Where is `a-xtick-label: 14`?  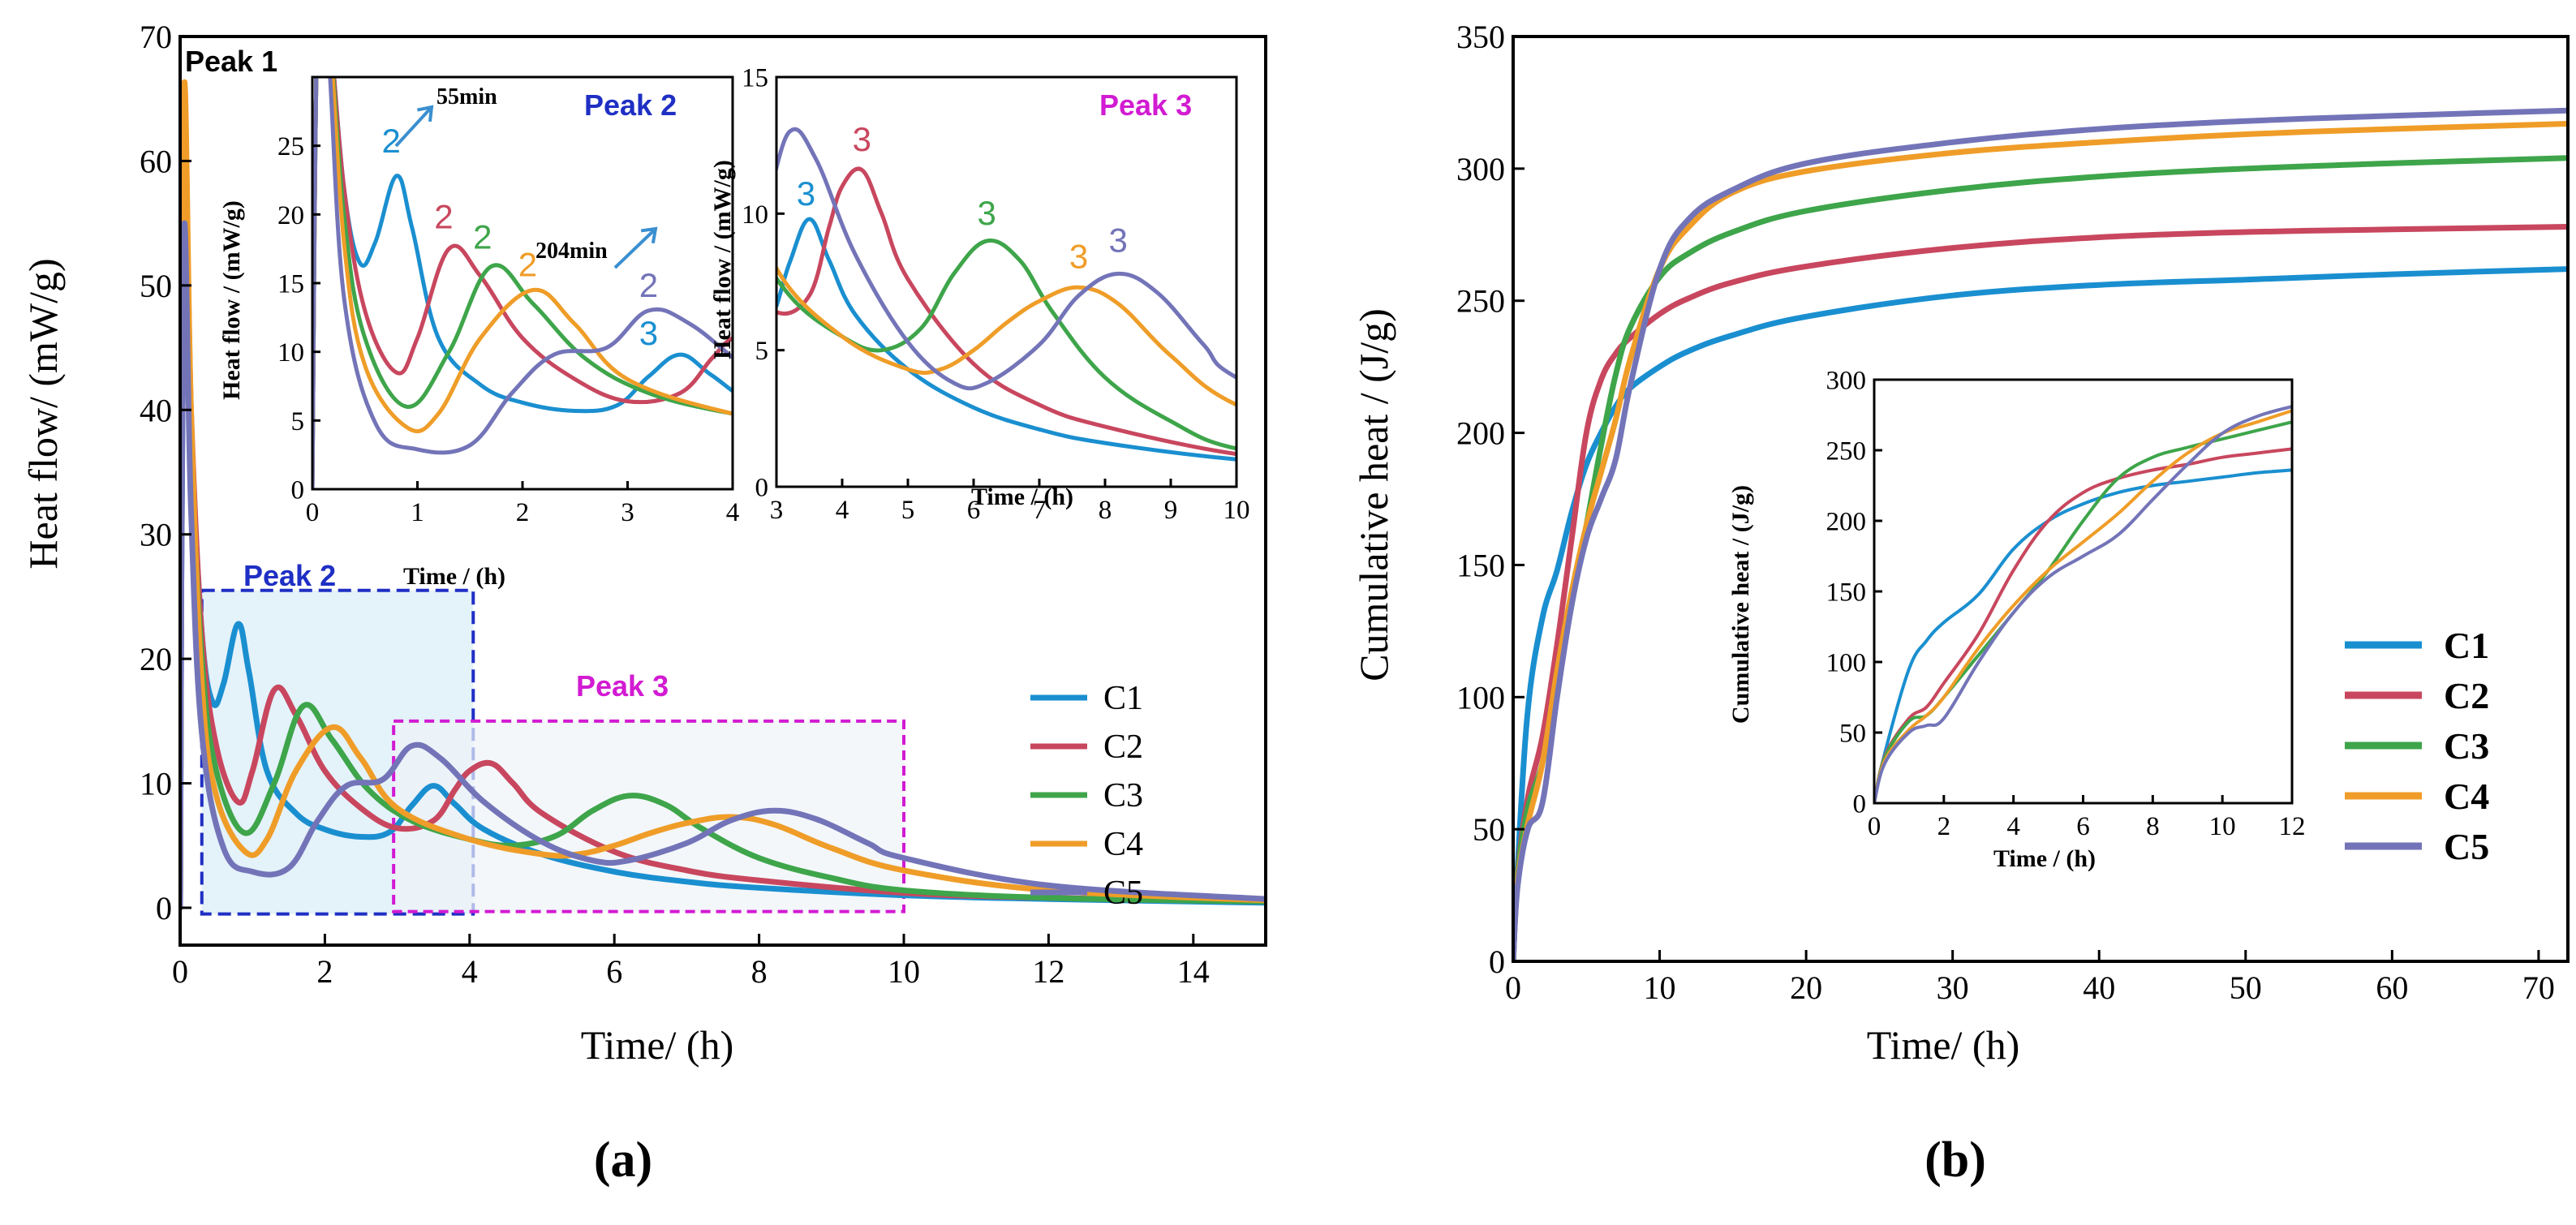 a-xtick-label: 14 is located at coordinates (1193, 971).